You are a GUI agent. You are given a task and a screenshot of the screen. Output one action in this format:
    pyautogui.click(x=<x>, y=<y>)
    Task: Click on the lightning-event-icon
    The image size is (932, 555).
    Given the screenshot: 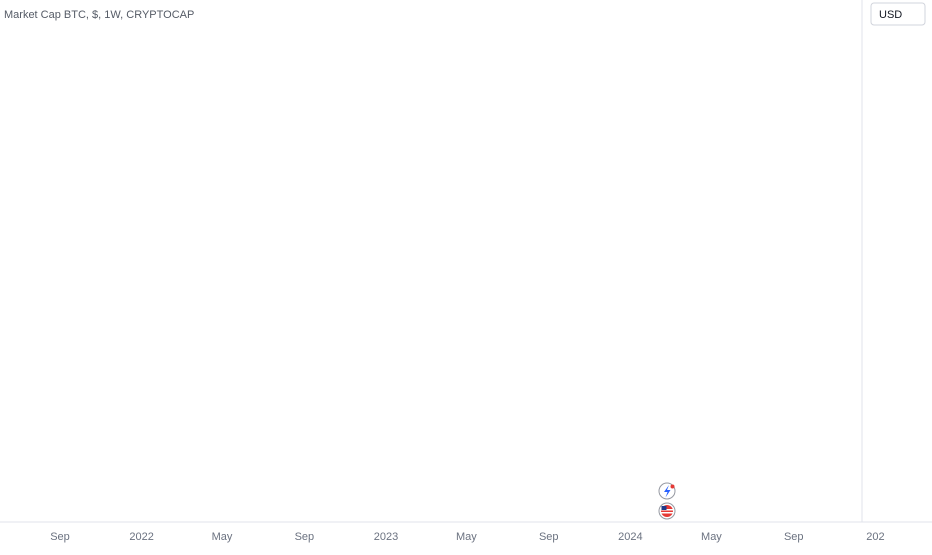 What is the action you would take?
    pyautogui.click(x=667, y=491)
    